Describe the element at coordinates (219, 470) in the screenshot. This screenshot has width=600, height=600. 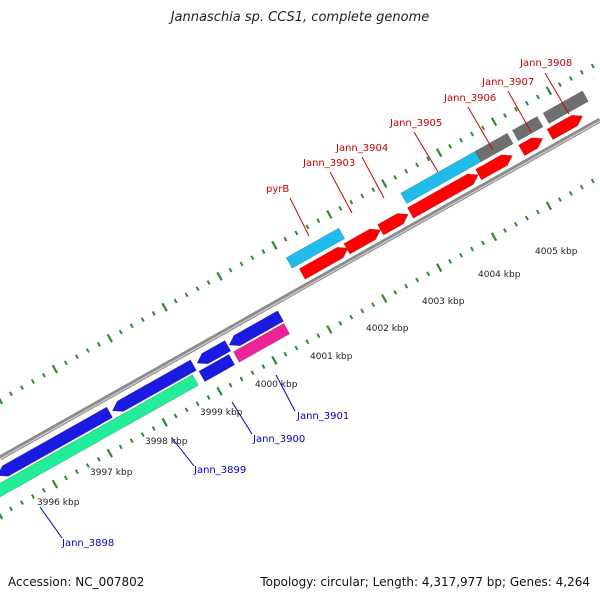
I see `reverse-gene-label: Jann_3899` at that location.